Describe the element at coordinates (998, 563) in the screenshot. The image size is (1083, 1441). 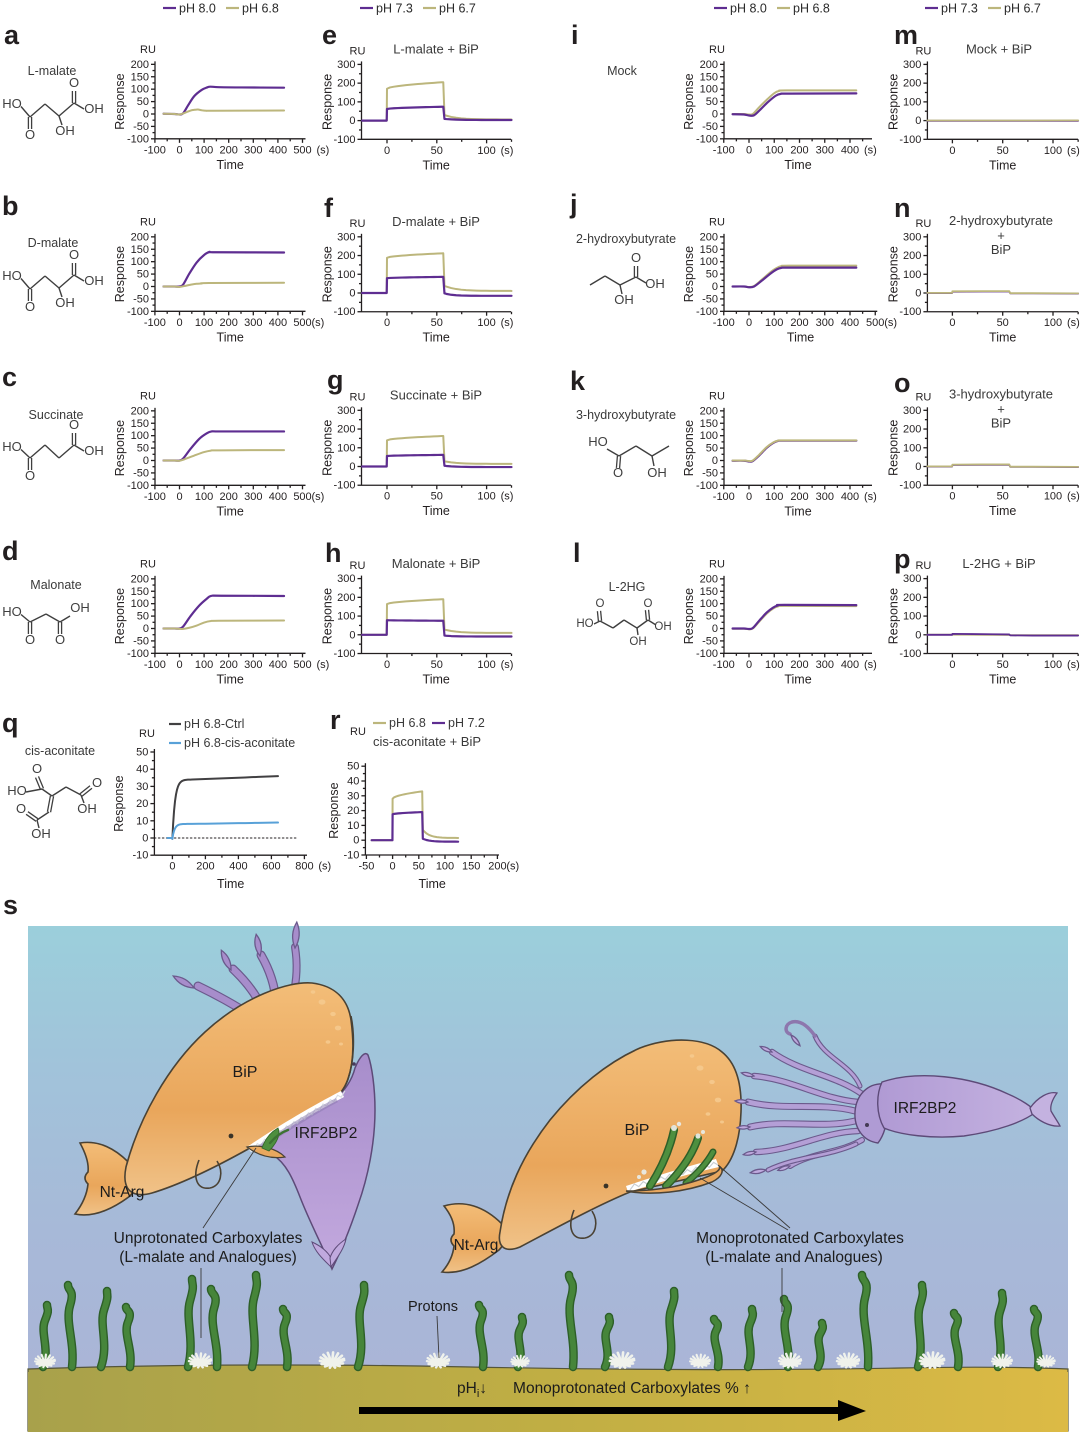
I see `svg-text: L-2HG + BiP` at that location.